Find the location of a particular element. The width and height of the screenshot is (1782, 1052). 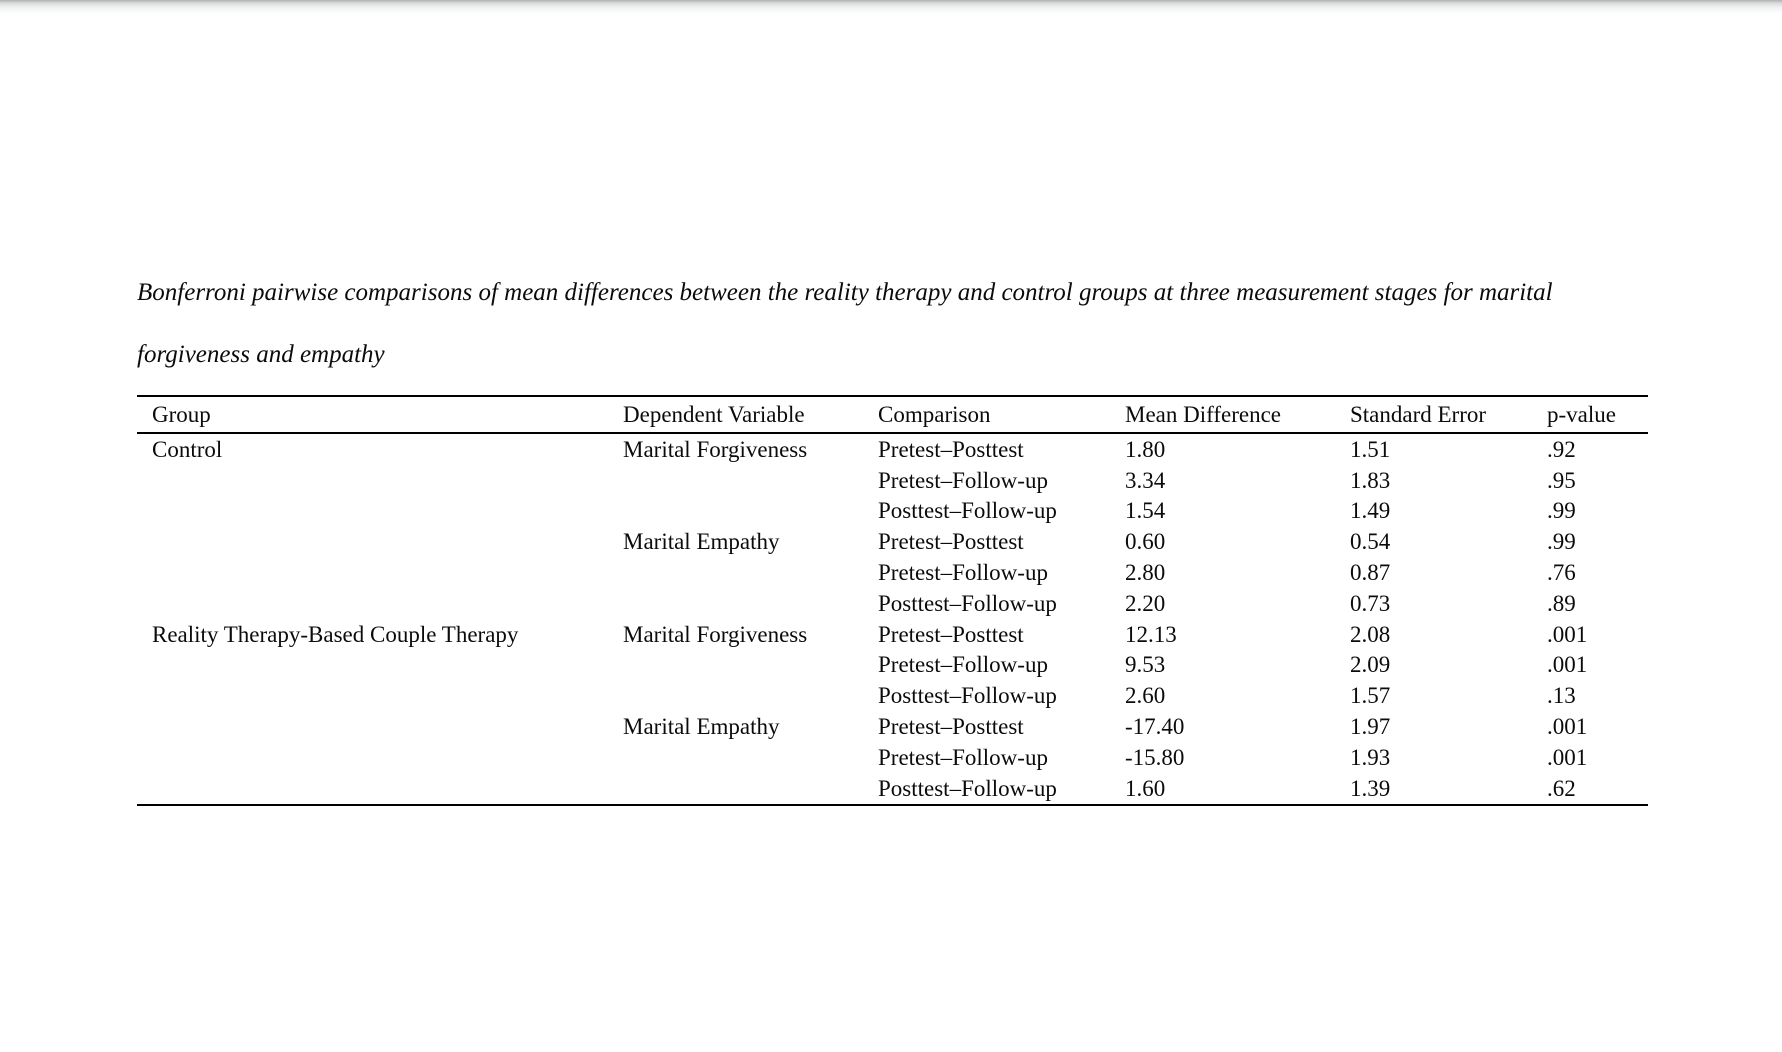

table-row: Pretest–Follow-up 2.80 0.87 .76 is located at coordinates (892, 572).